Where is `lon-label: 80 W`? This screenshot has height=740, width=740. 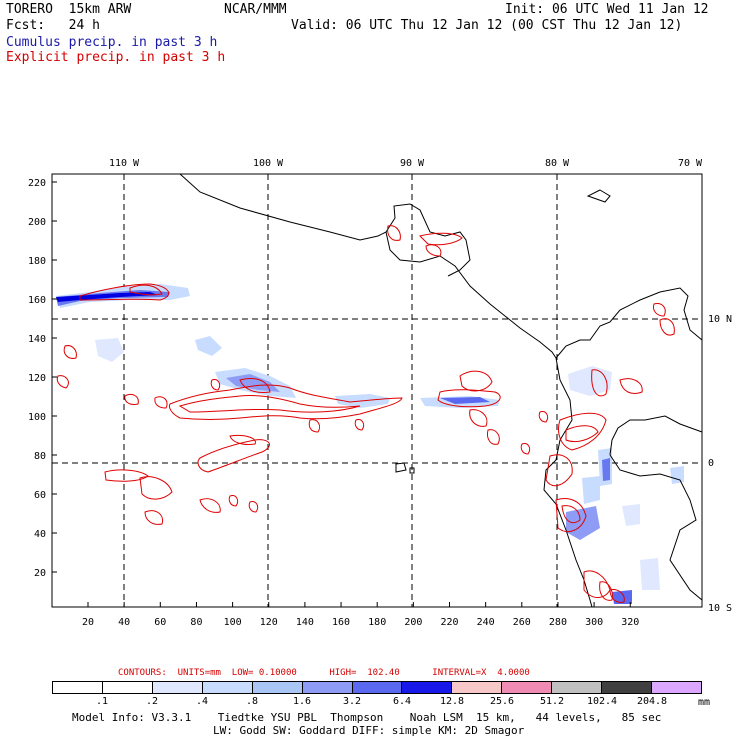
lon-label: 80 W is located at coordinates (557, 163).